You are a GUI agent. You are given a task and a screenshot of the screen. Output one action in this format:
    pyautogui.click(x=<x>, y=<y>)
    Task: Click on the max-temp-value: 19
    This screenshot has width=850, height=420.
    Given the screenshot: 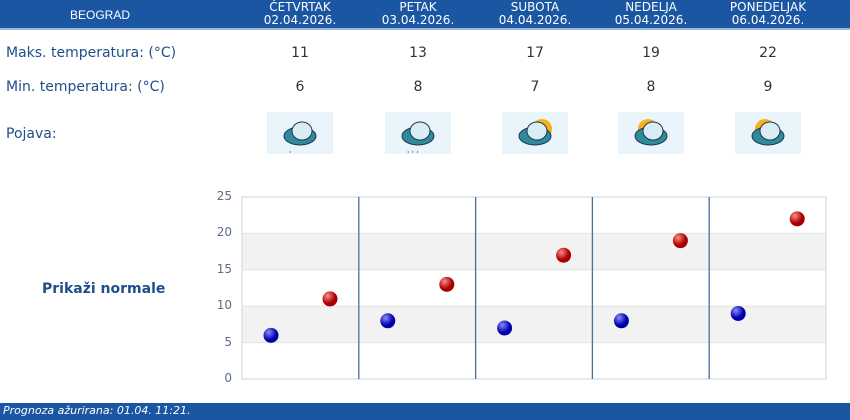 What is the action you would take?
    pyautogui.click(x=651, y=53)
    